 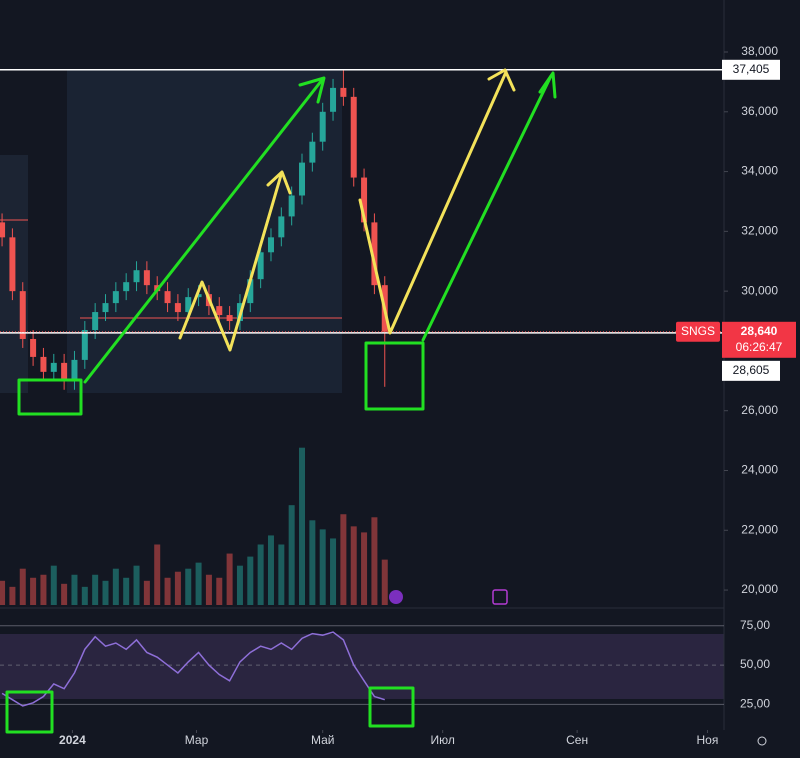 What do you see at coordinates (759, 347) in the screenshot?
I see `countdown-label: 06:26:47` at bounding box center [759, 347].